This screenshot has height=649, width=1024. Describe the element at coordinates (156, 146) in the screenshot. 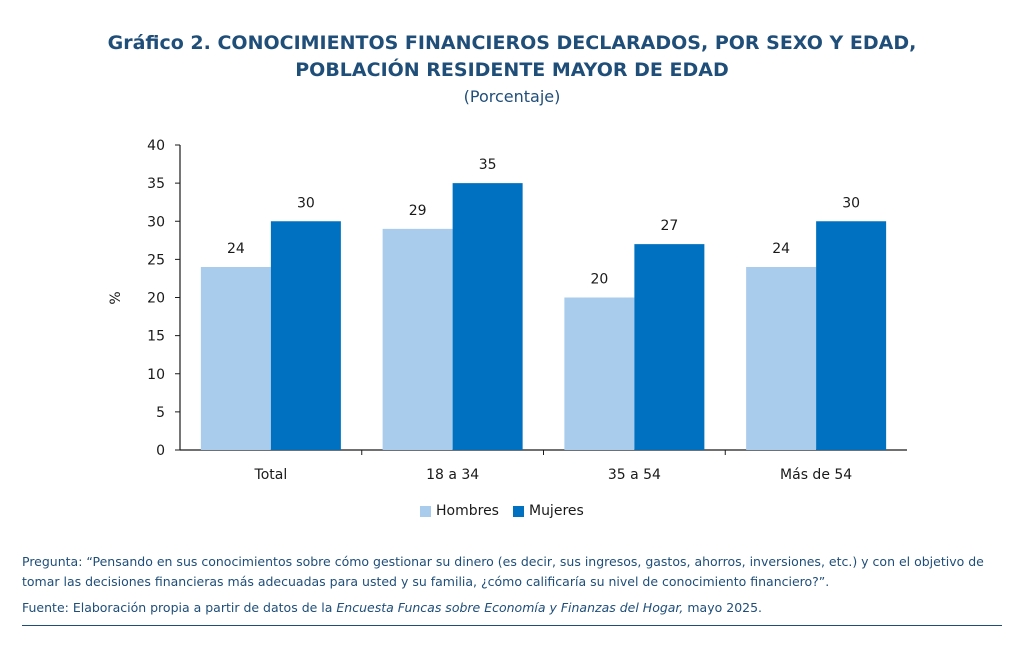

I see `y-tick-label: 40` at that location.